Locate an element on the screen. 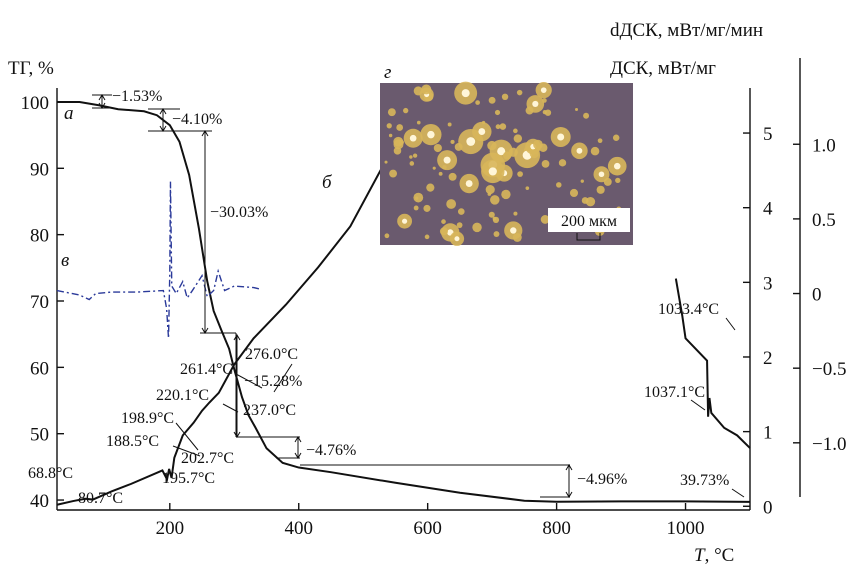  dsc-series-letter: б is located at coordinates (327, 182).